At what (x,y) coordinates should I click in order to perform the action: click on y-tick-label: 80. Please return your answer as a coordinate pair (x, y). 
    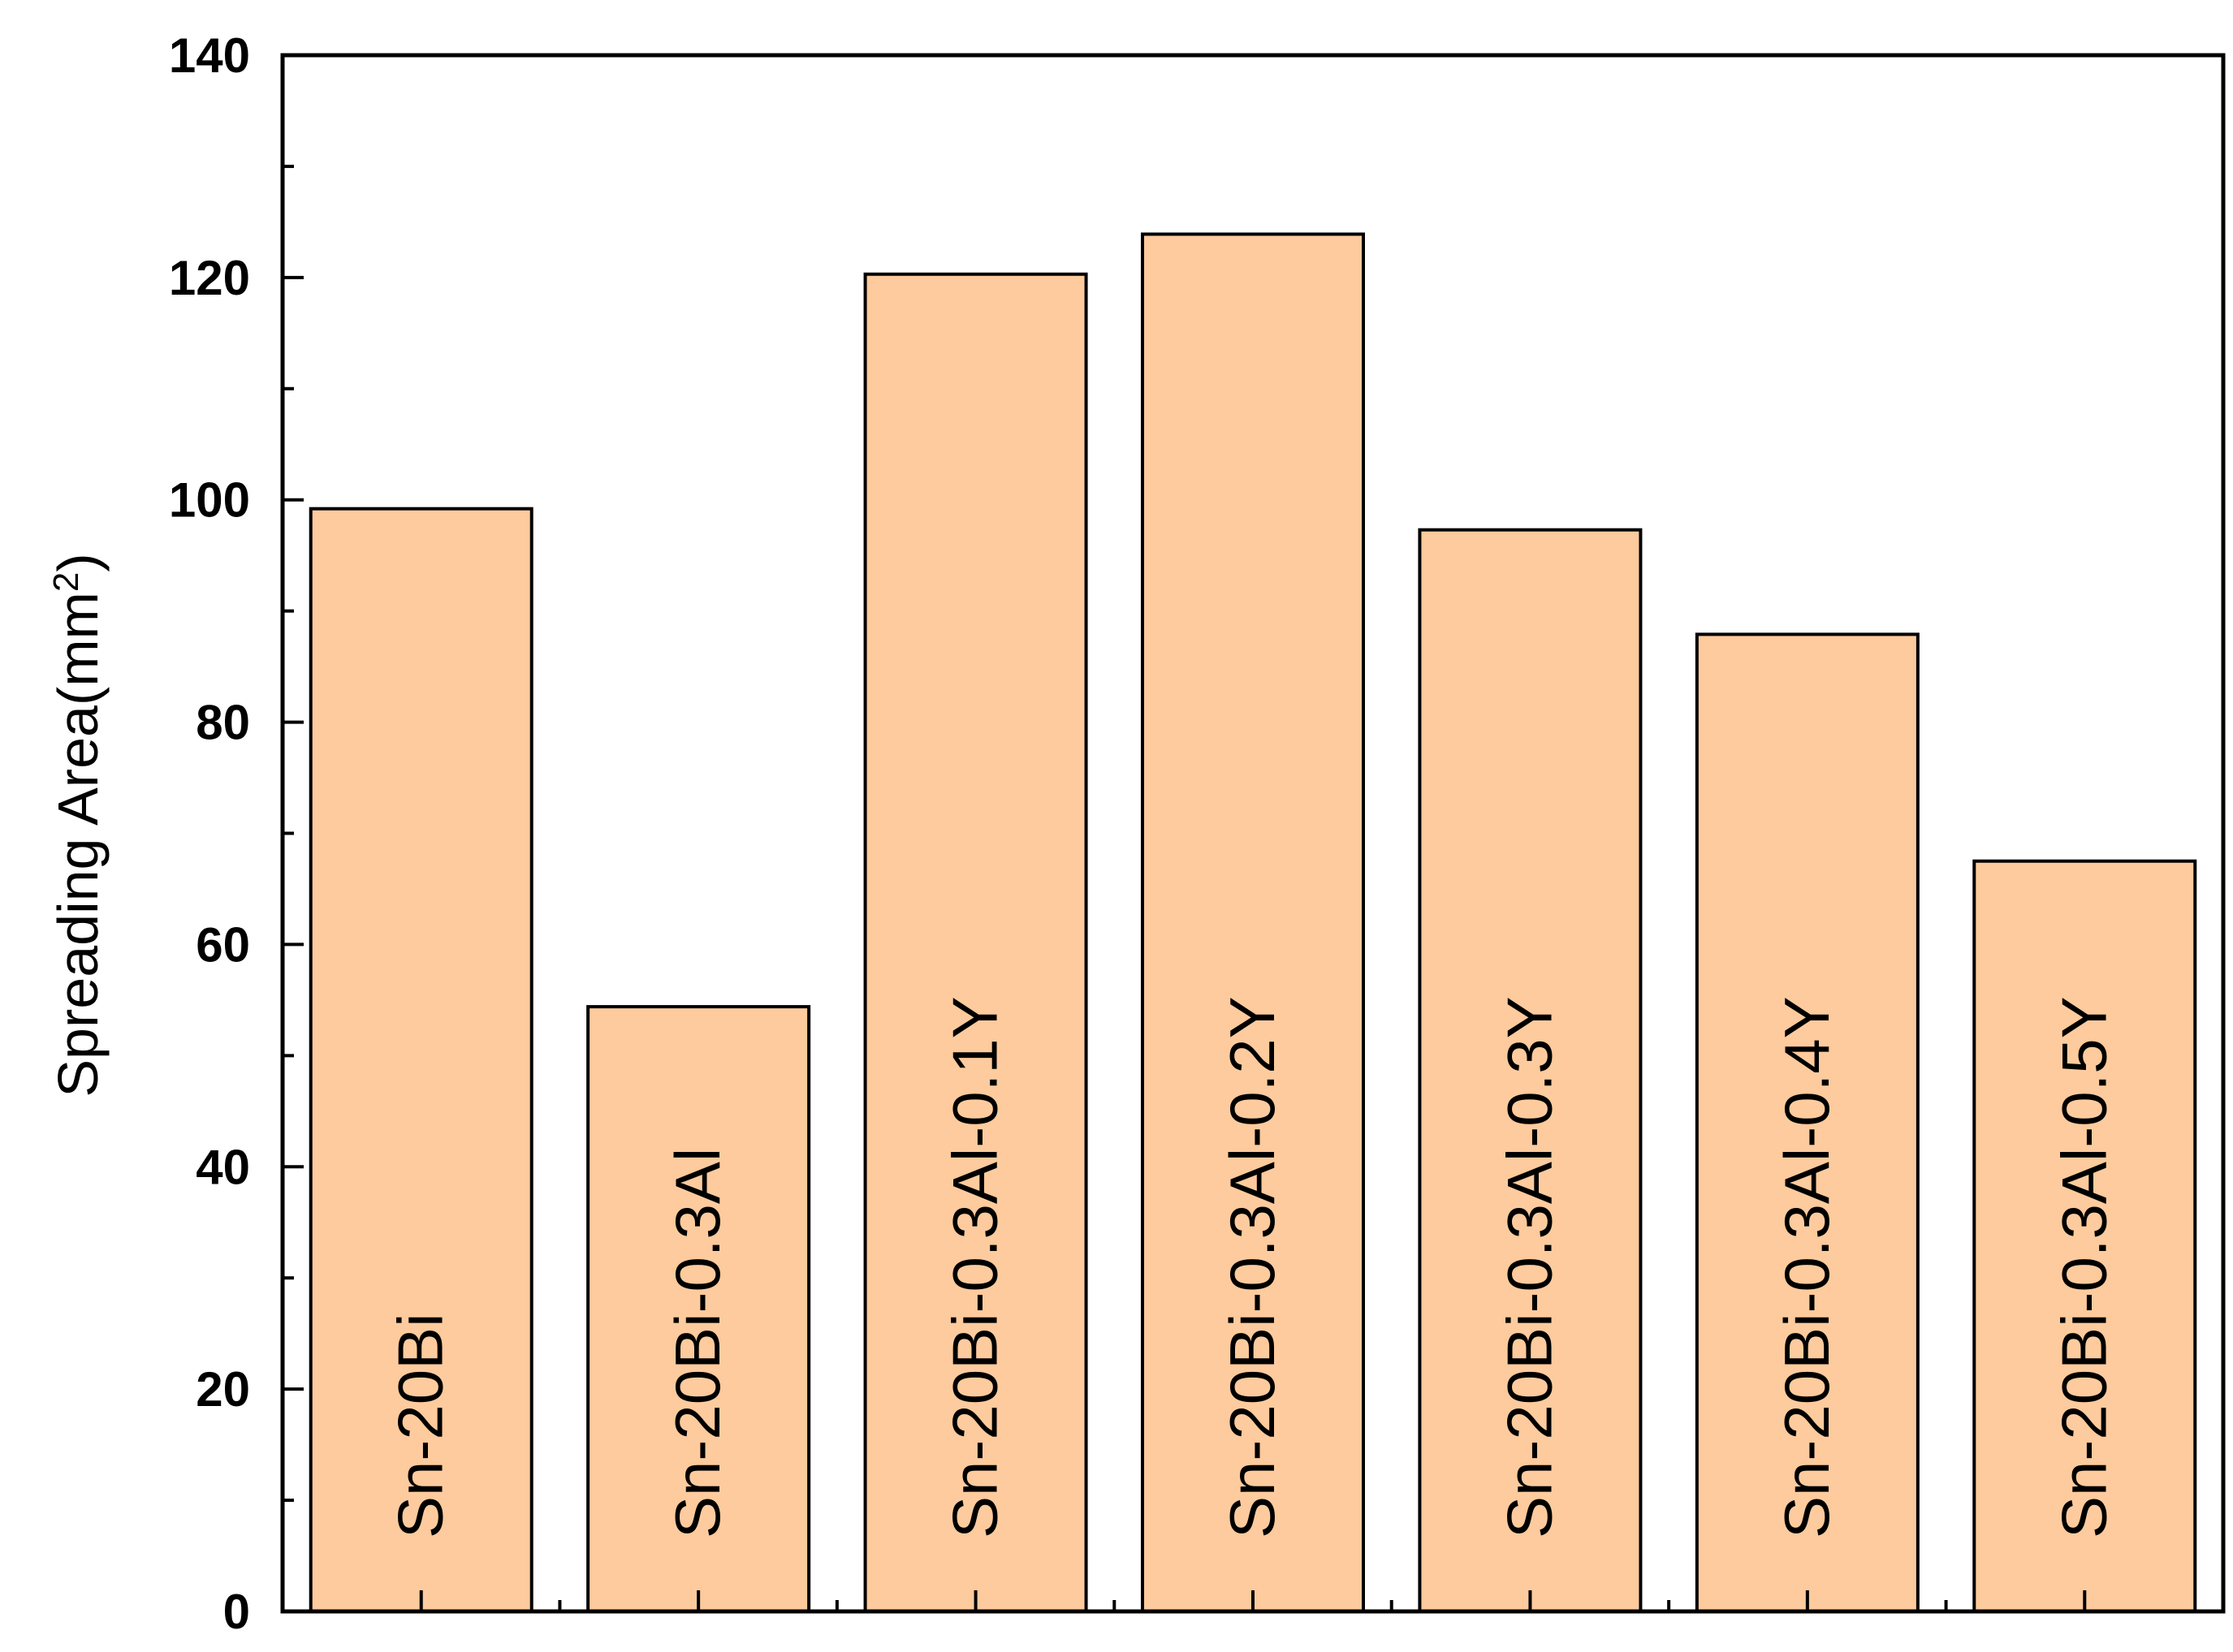
    Looking at the image, I should click on (223, 723).